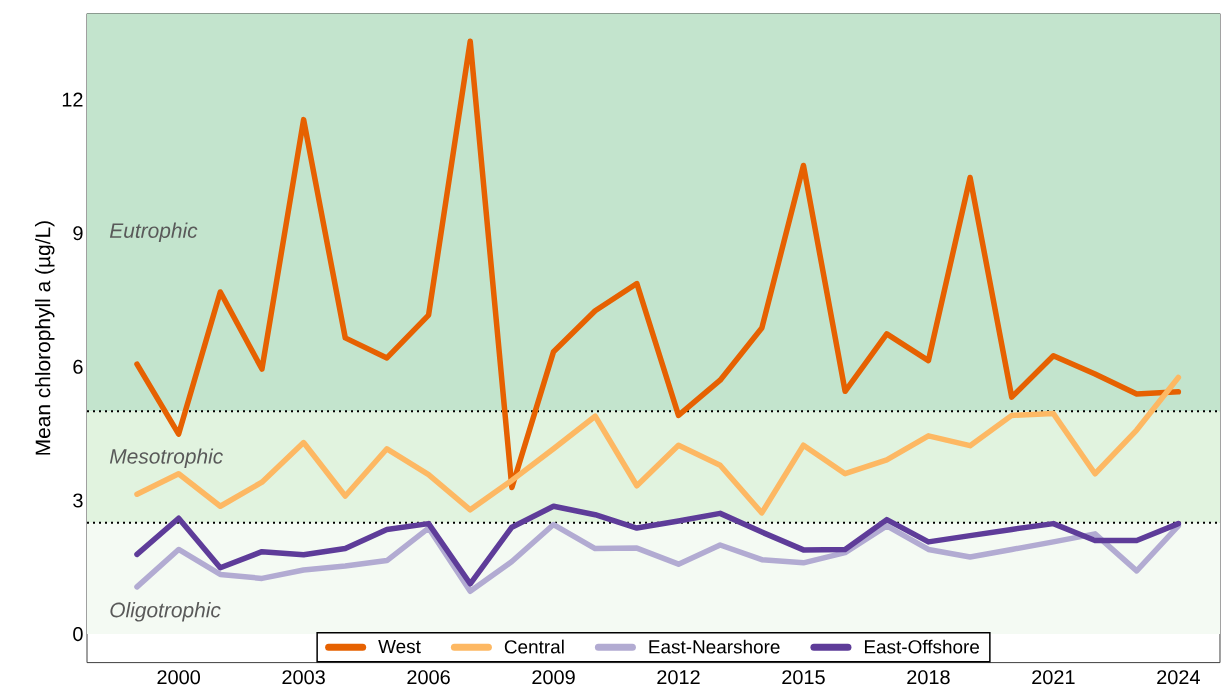  I want to click on x-tick-label: 2018, so click(928, 677).